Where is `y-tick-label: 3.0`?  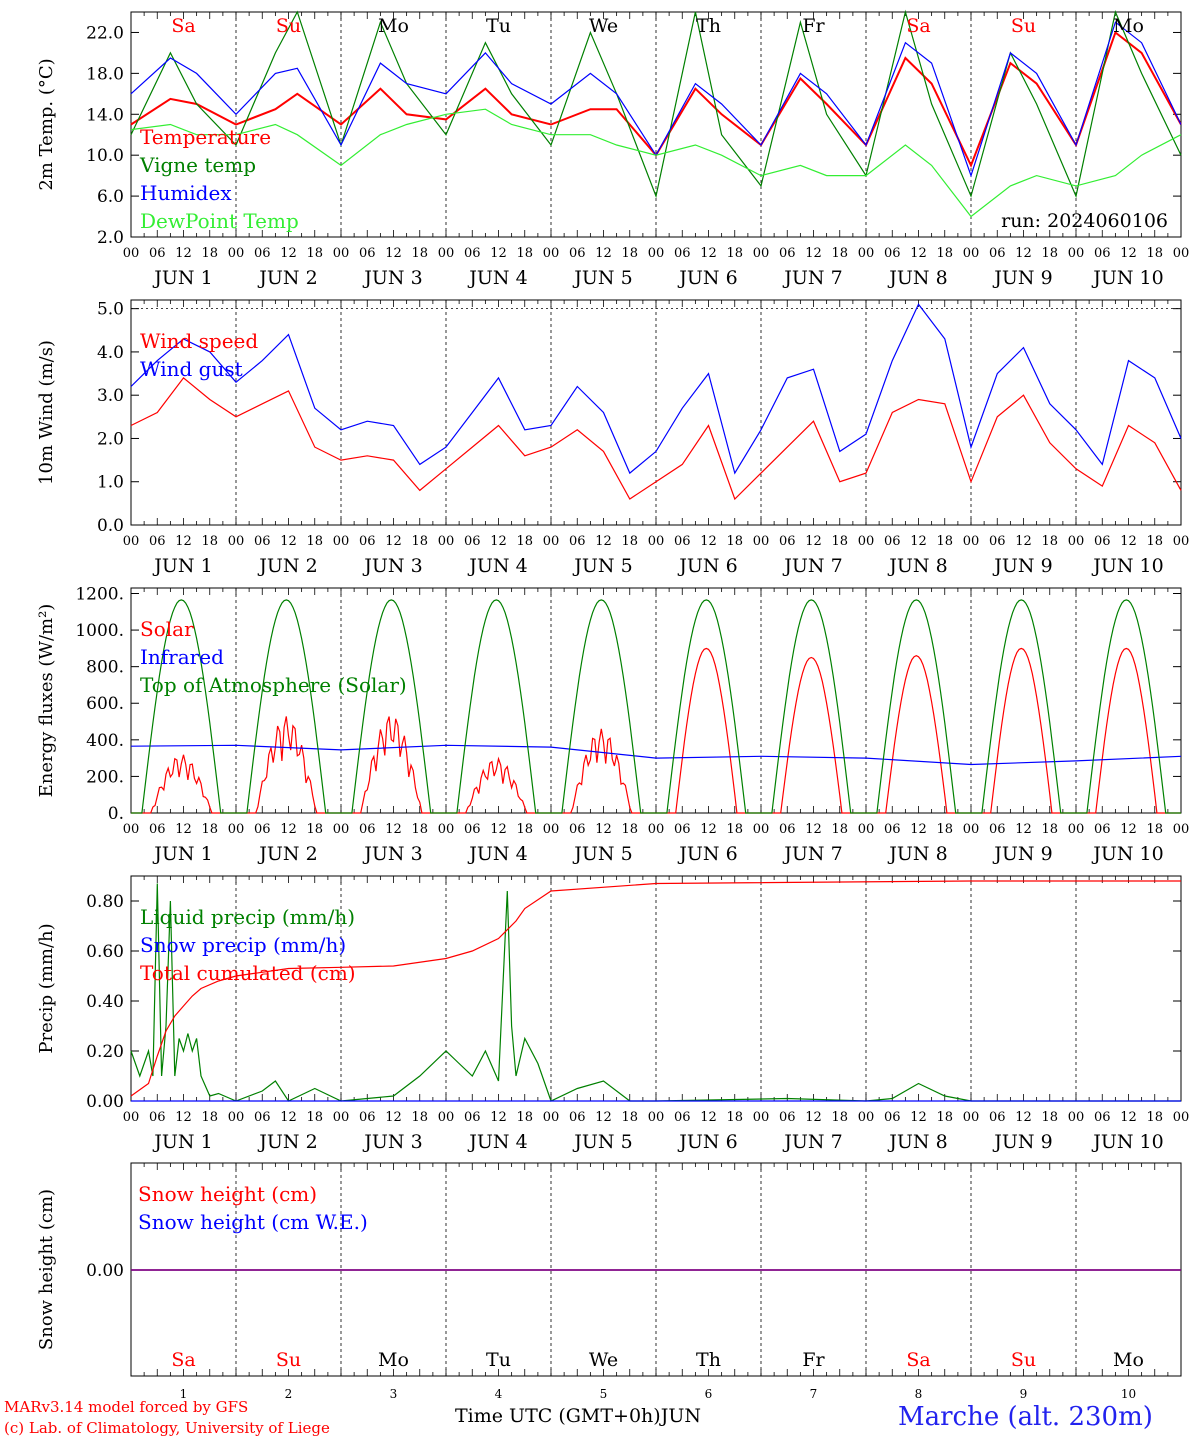
y-tick-label: 3.0 is located at coordinates (110, 396).